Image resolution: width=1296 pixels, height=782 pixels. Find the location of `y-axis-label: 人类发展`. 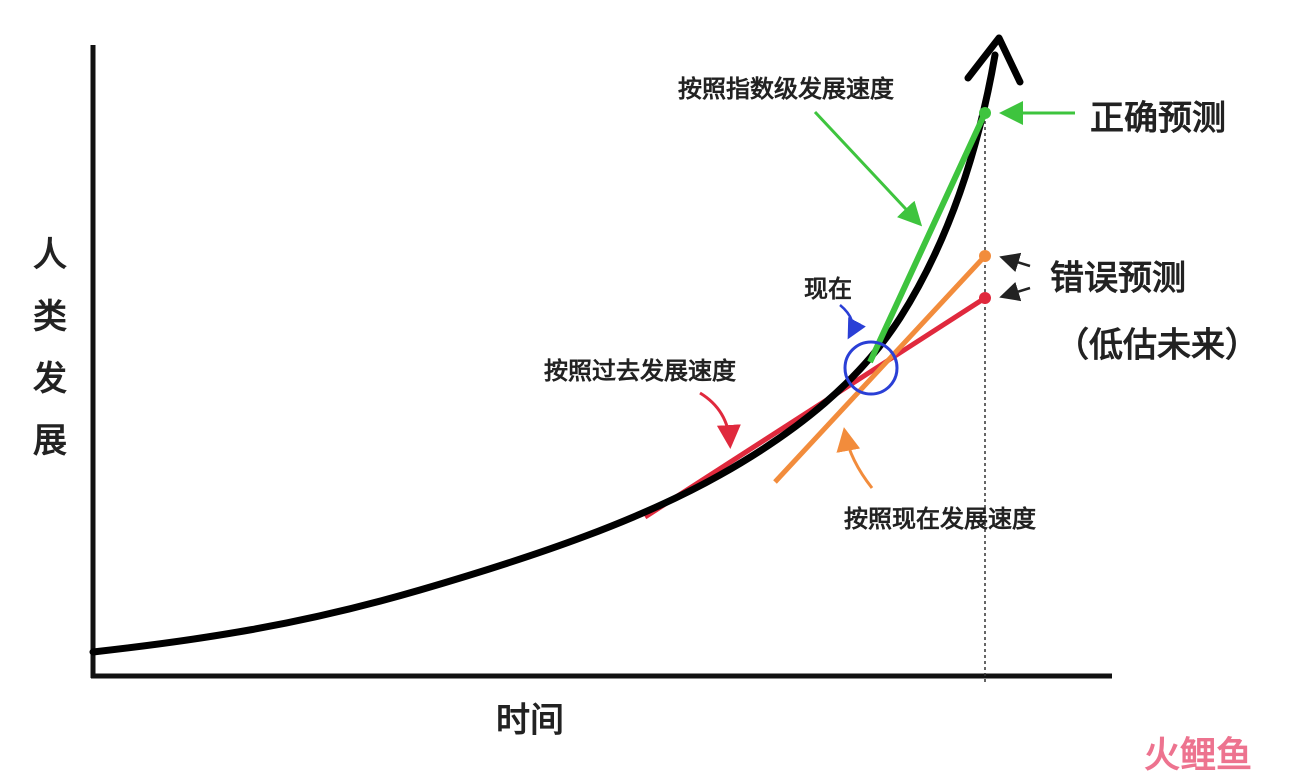

y-axis-label: 人类发展 is located at coordinates (47, 360).